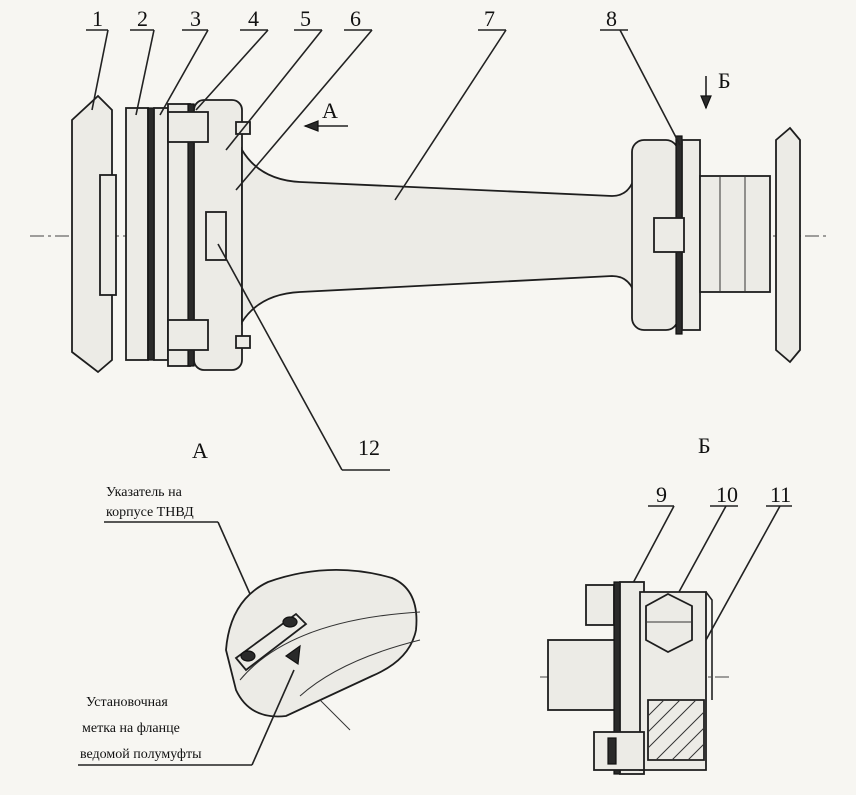 This screenshot has width=856, height=795. I want to click on view-b-section, so click(635, 678).